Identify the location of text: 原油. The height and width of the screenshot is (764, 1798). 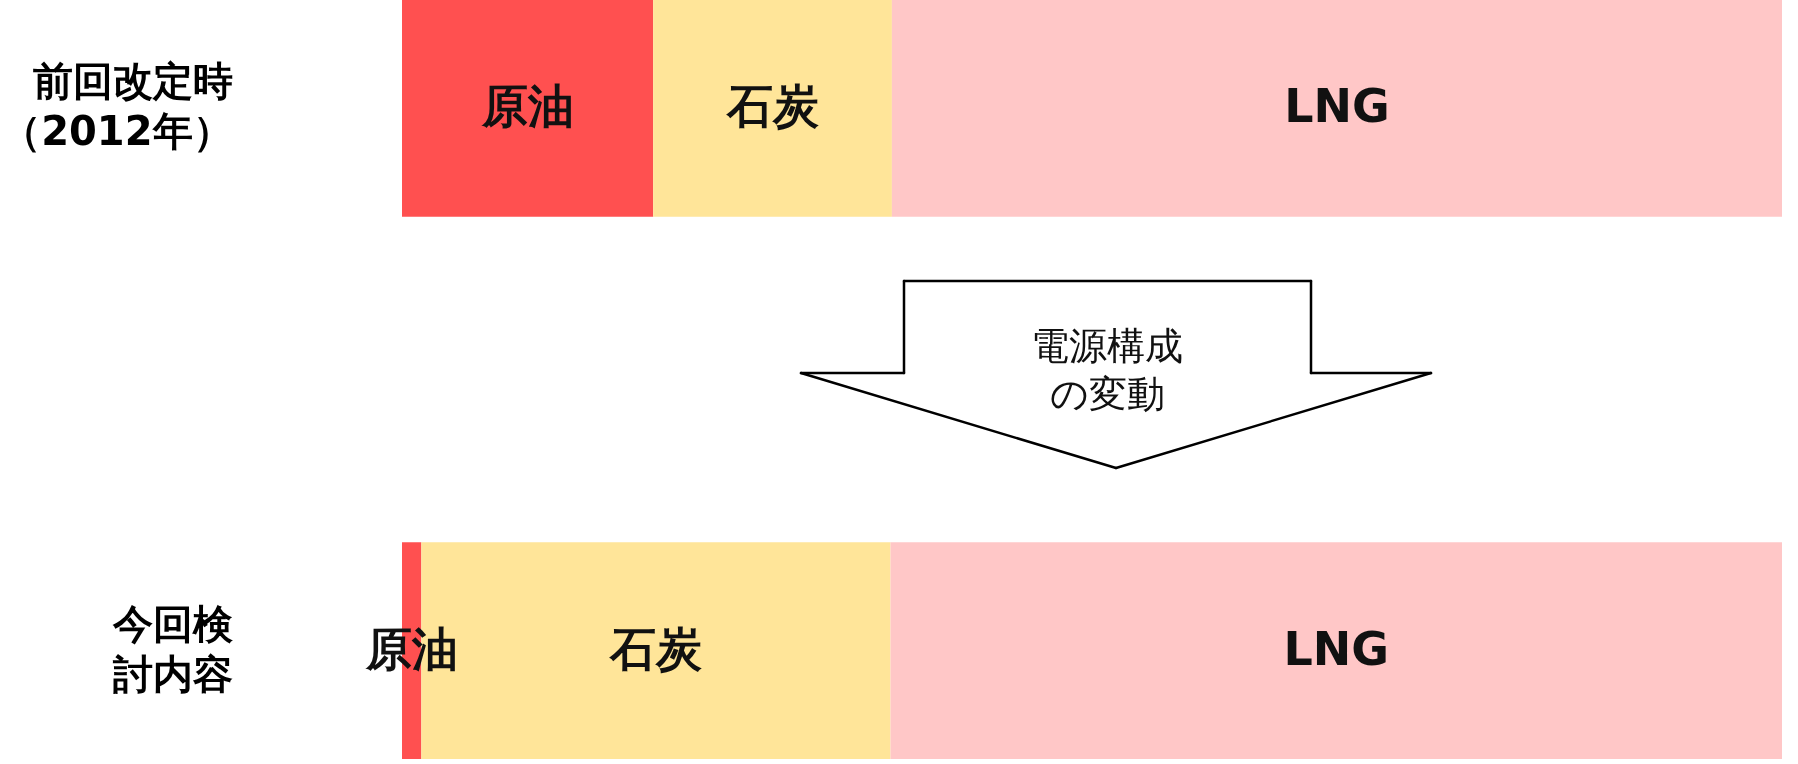
(527, 106).